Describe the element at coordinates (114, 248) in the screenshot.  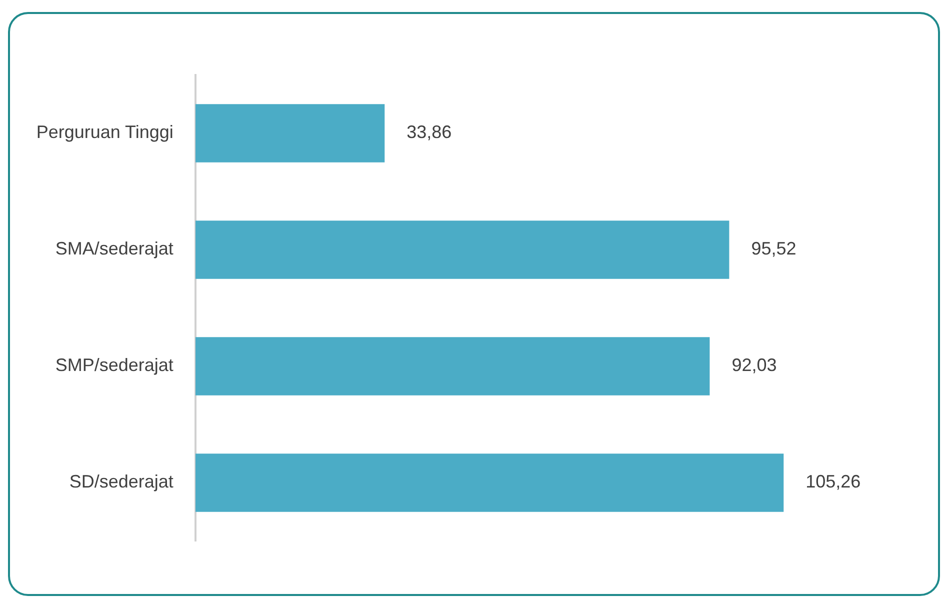
I see `y-tick-label: SMA/sederajat` at that location.